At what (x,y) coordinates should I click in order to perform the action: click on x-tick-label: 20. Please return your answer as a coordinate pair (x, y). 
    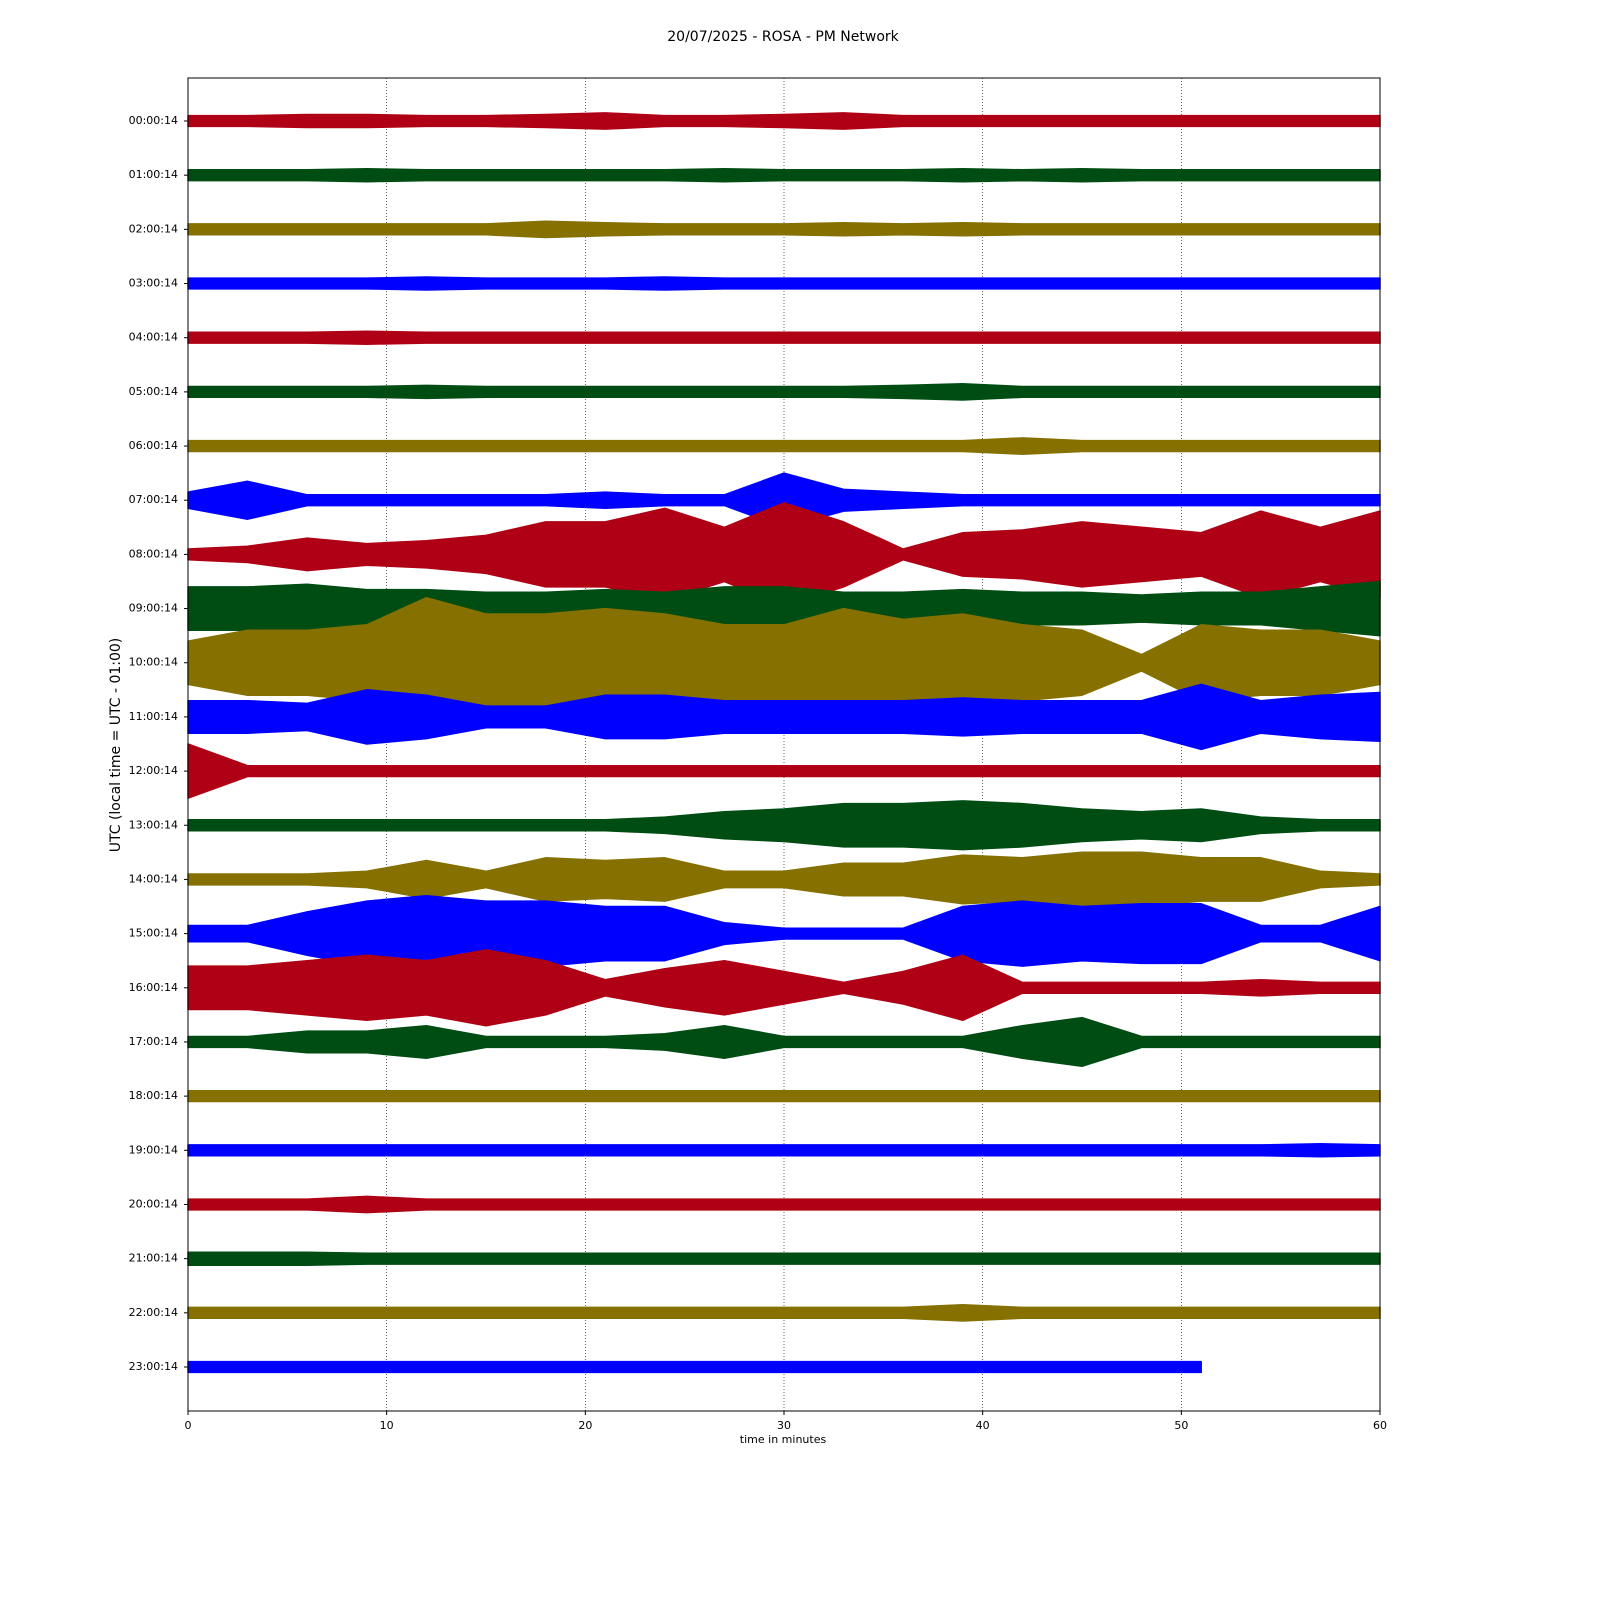
    Looking at the image, I should click on (585, 1425).